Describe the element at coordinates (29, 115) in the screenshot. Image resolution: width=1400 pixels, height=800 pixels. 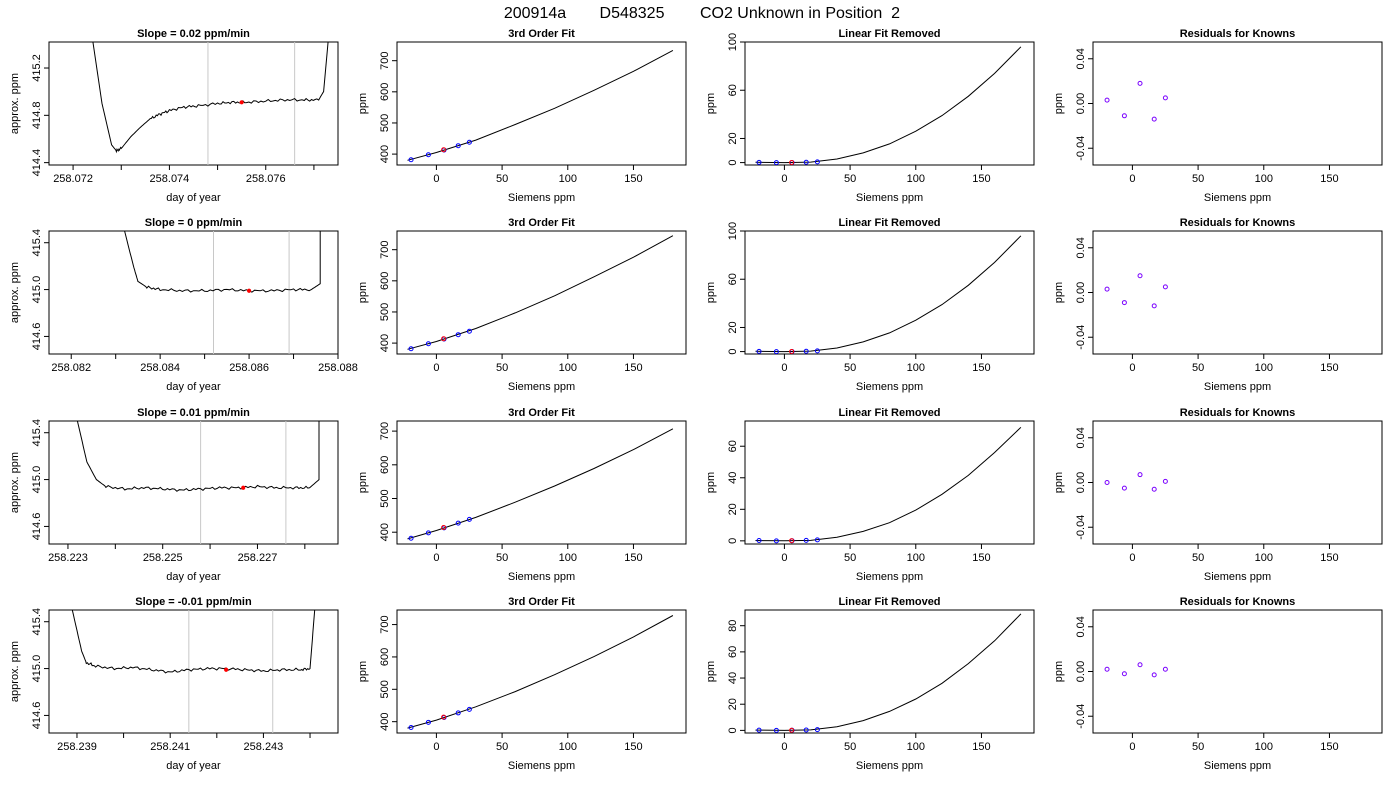
I see `y-axis: 414.4 414.8 415.2 approx. ppm` at that location.